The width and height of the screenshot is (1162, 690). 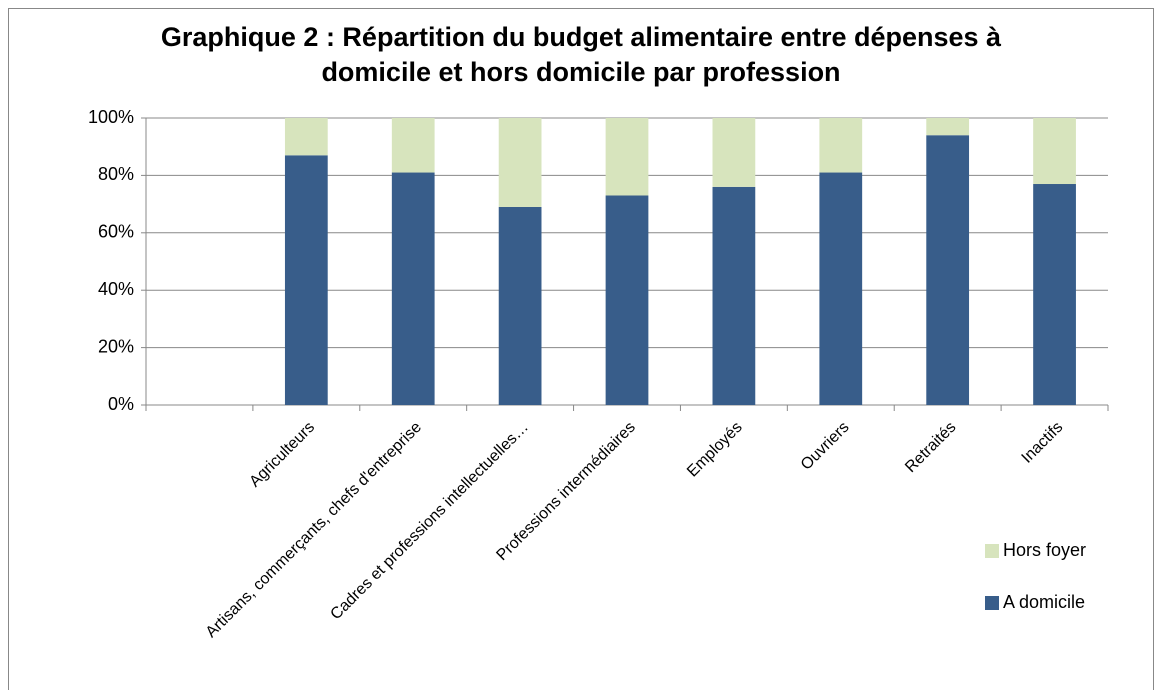 I want to click on x-tick-label: Agriculteurs, so click(x=282, y=455).